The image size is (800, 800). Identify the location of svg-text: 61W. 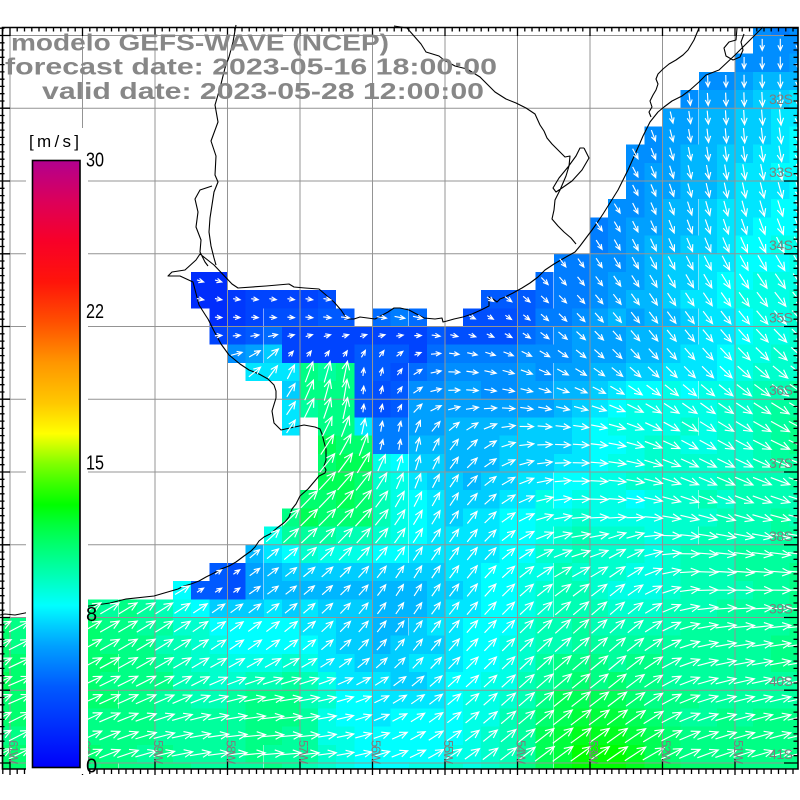
(13, 752).